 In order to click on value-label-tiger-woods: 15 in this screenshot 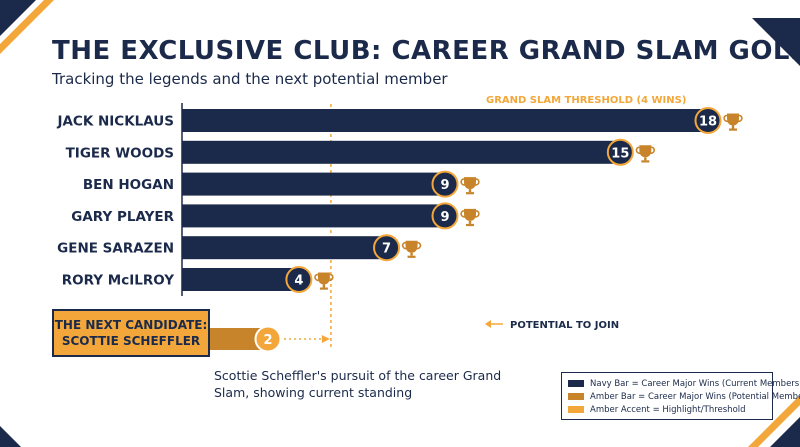, I will do `click(620, 153)`.